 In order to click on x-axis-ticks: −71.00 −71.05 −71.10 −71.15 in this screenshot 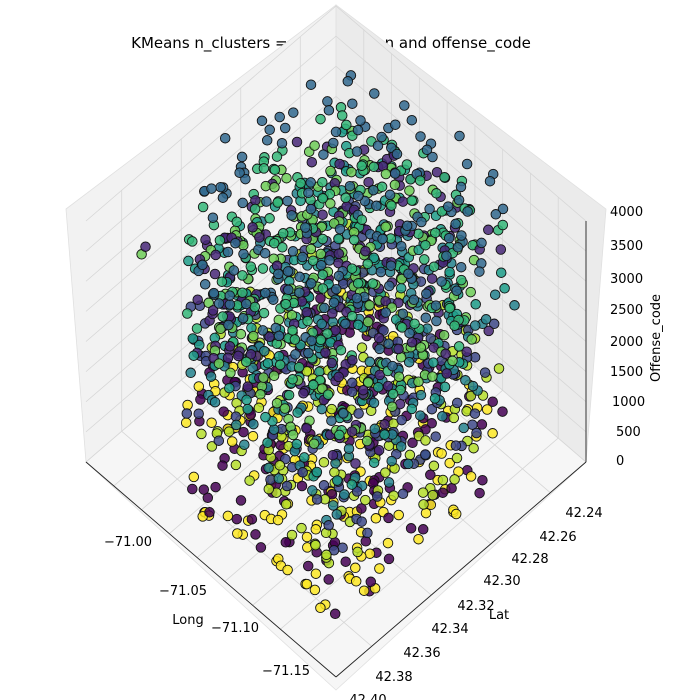, I will do `click(207, 607)`.